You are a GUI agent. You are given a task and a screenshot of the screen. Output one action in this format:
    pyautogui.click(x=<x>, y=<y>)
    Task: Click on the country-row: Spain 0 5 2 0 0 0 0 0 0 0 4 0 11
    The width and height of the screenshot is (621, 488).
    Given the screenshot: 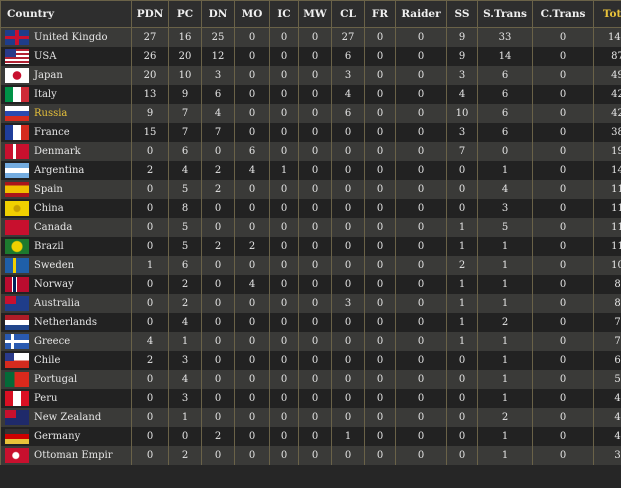 What is the action you would take?
    pyautogui.click(x=310, y=189)
    